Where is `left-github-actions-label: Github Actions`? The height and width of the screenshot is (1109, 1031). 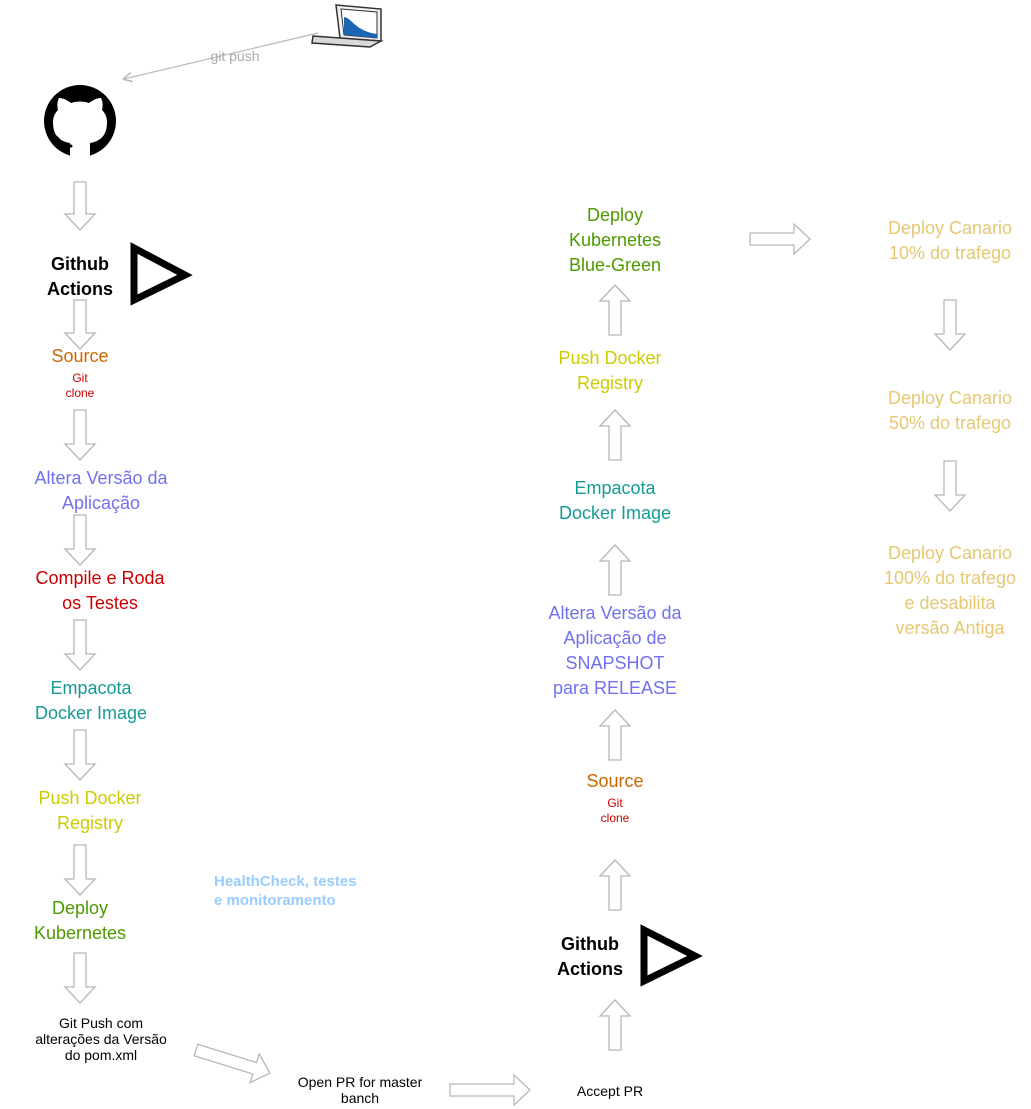 left-github-actions-label: Github Actions is located at coordinates (79, 276).